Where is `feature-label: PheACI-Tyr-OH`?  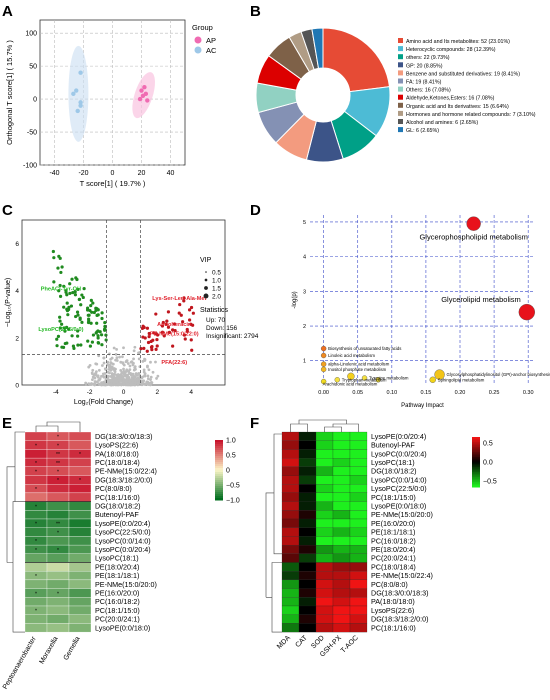
feature-label: PheACI-Tyr-OH is located at coordinates (61, 290).